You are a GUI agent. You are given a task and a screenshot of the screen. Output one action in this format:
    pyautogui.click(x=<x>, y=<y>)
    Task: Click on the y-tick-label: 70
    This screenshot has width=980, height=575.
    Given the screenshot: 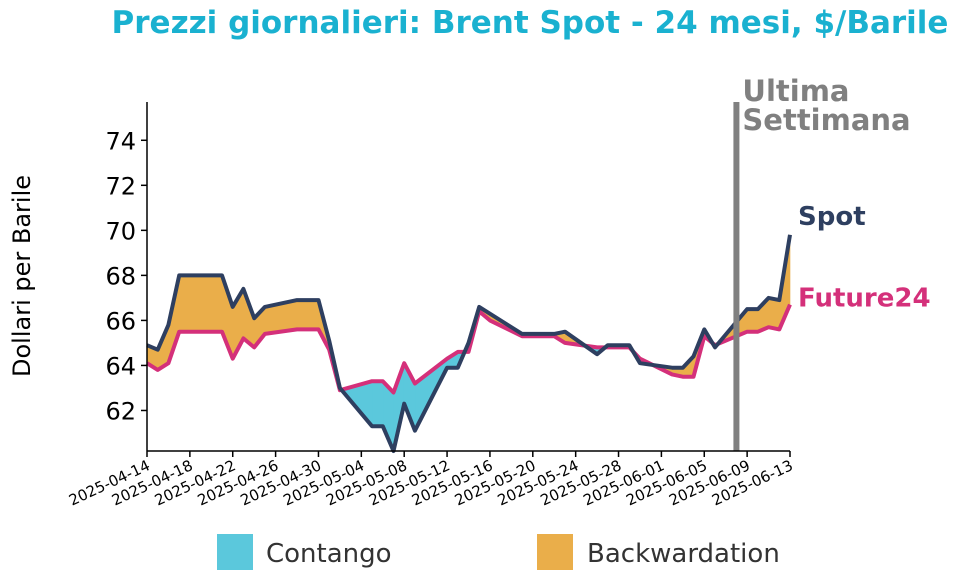 What is the action you would take?
    pyautogui.click(x=120, y=231)
    